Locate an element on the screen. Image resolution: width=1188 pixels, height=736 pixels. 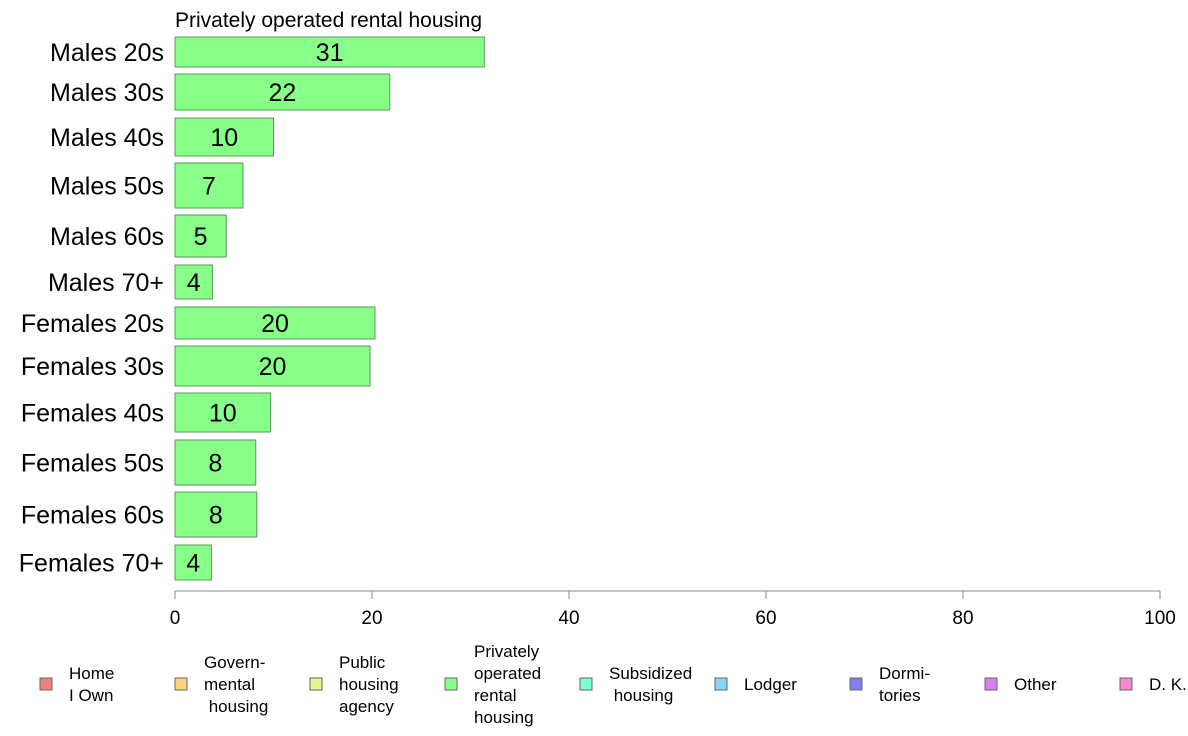
legend-label: Other is located at coordinates (1035, 684).